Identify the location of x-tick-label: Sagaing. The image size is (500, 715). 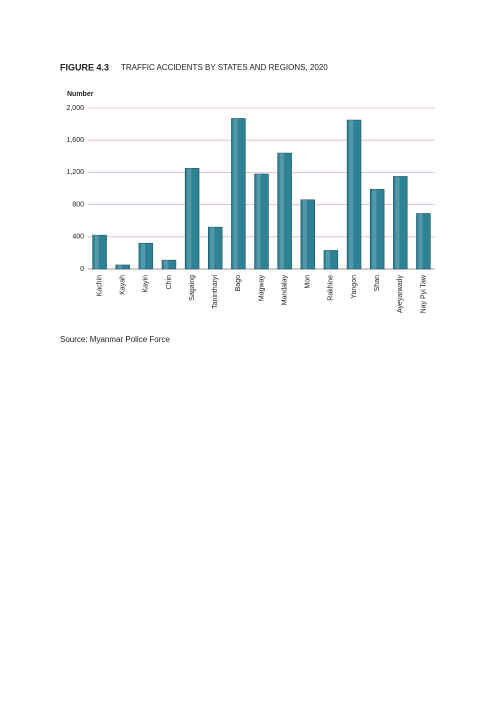
(192, 288).